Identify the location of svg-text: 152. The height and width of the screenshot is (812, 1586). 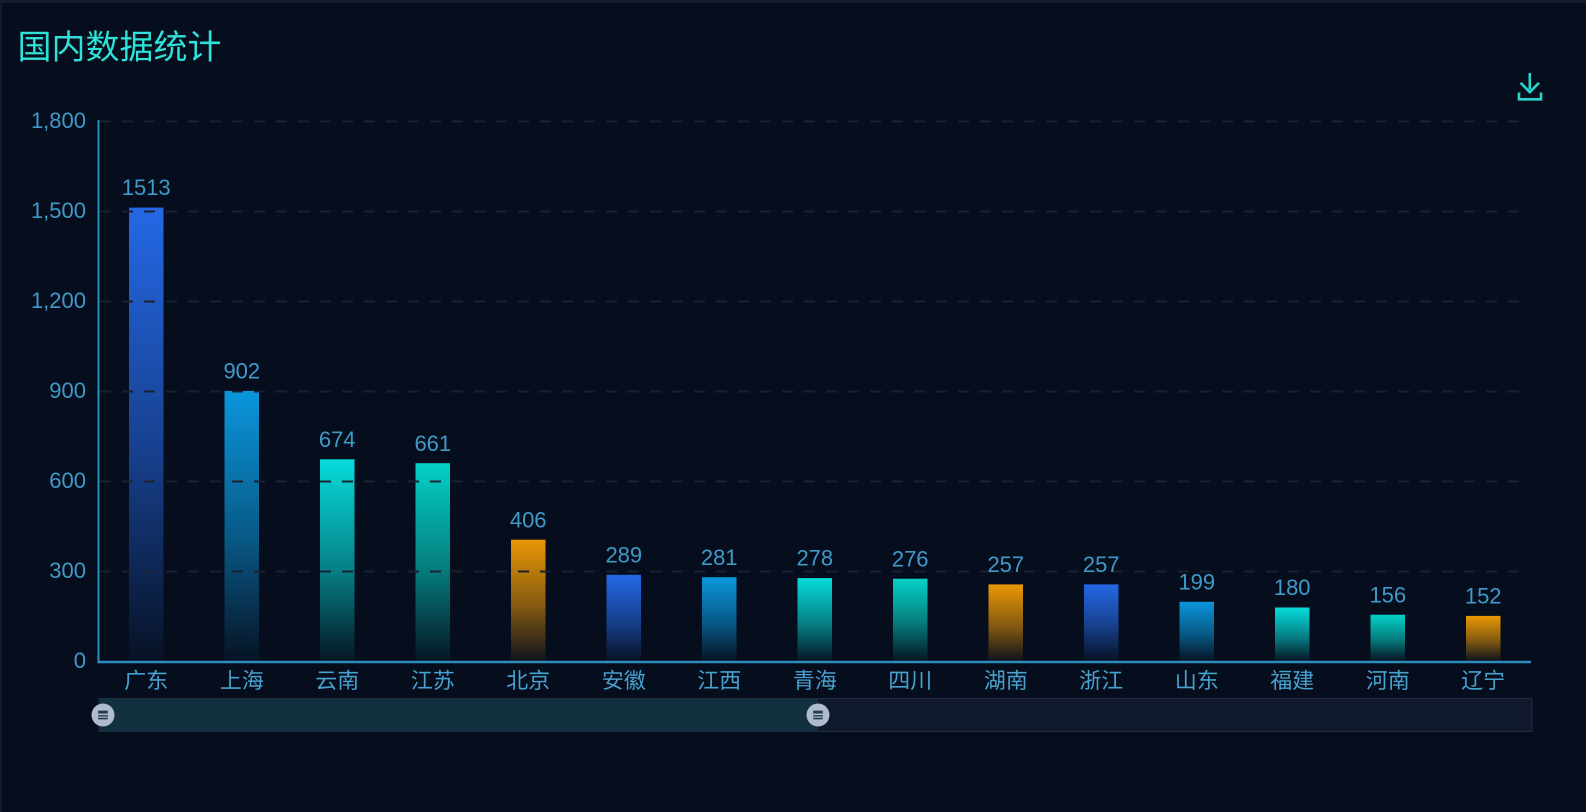
(1483, 596).